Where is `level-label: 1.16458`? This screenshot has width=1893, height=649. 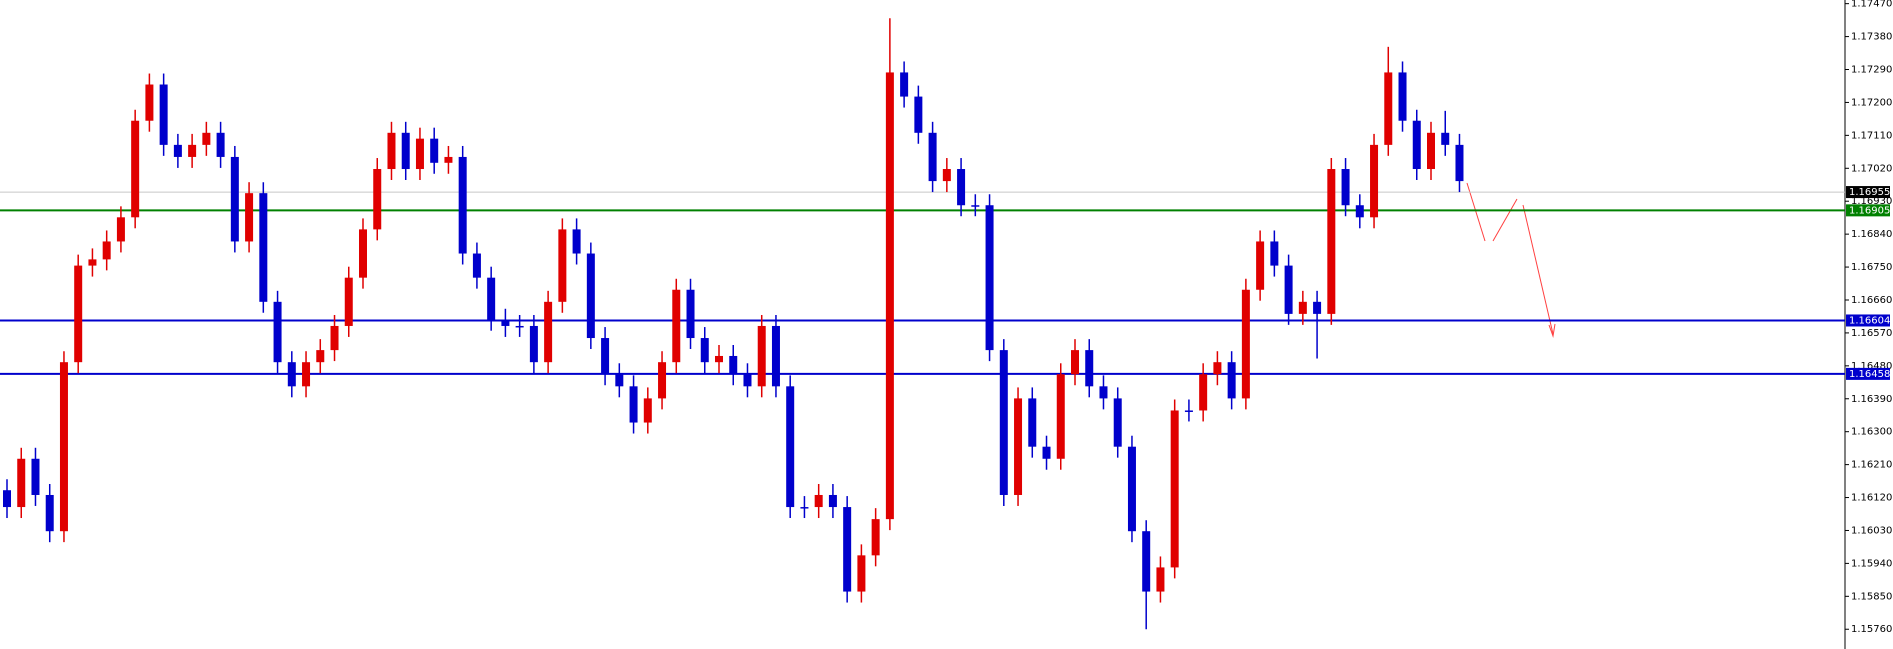
level-label: 1.16458 is located at coordinates (1869, 374).